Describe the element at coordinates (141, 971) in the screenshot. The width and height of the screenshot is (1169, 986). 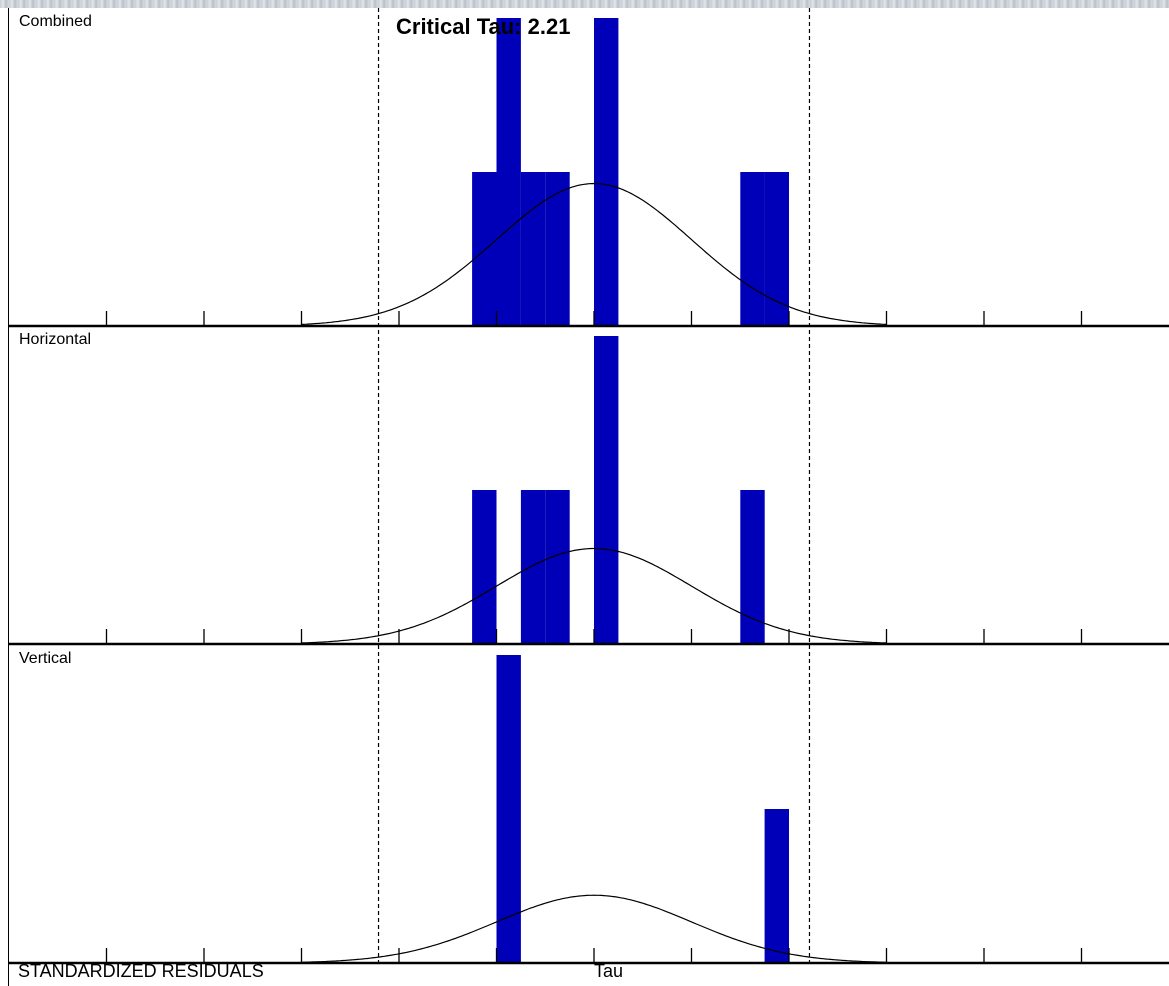
I see `residuals-caption: STANDARDIZED RESIDUALS` at that location.